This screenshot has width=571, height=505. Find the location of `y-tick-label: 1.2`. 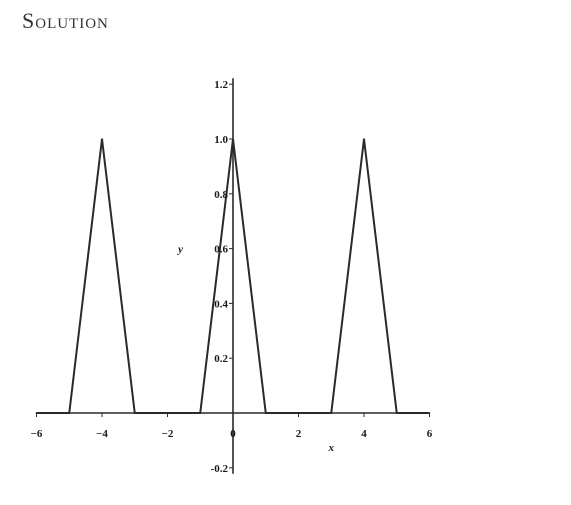

y-tick-label: 1.2 is located at coordinates (221, 85).